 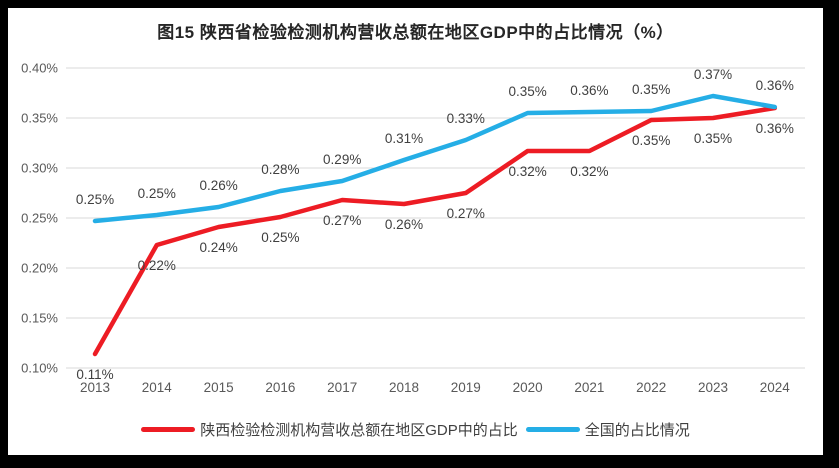 What do you see at coordinates (404, 138) in the screenshot?
I see `data-label-series-1: 0.31%` at bounding box center [404, 138].